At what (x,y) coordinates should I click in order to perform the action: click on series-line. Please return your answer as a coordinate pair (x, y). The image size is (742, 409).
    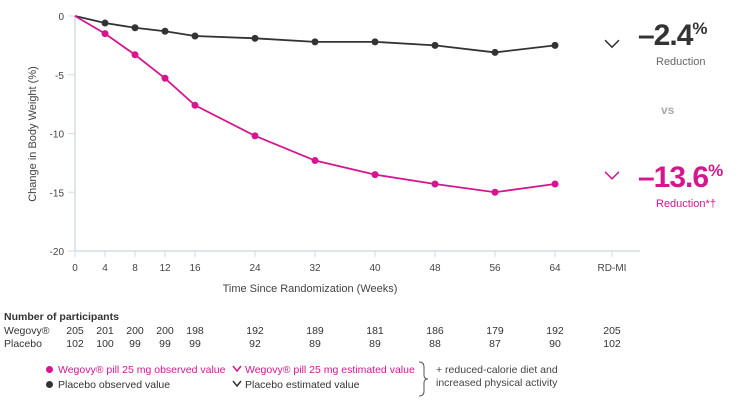
    Looking at the image, I should click on (315, 34).